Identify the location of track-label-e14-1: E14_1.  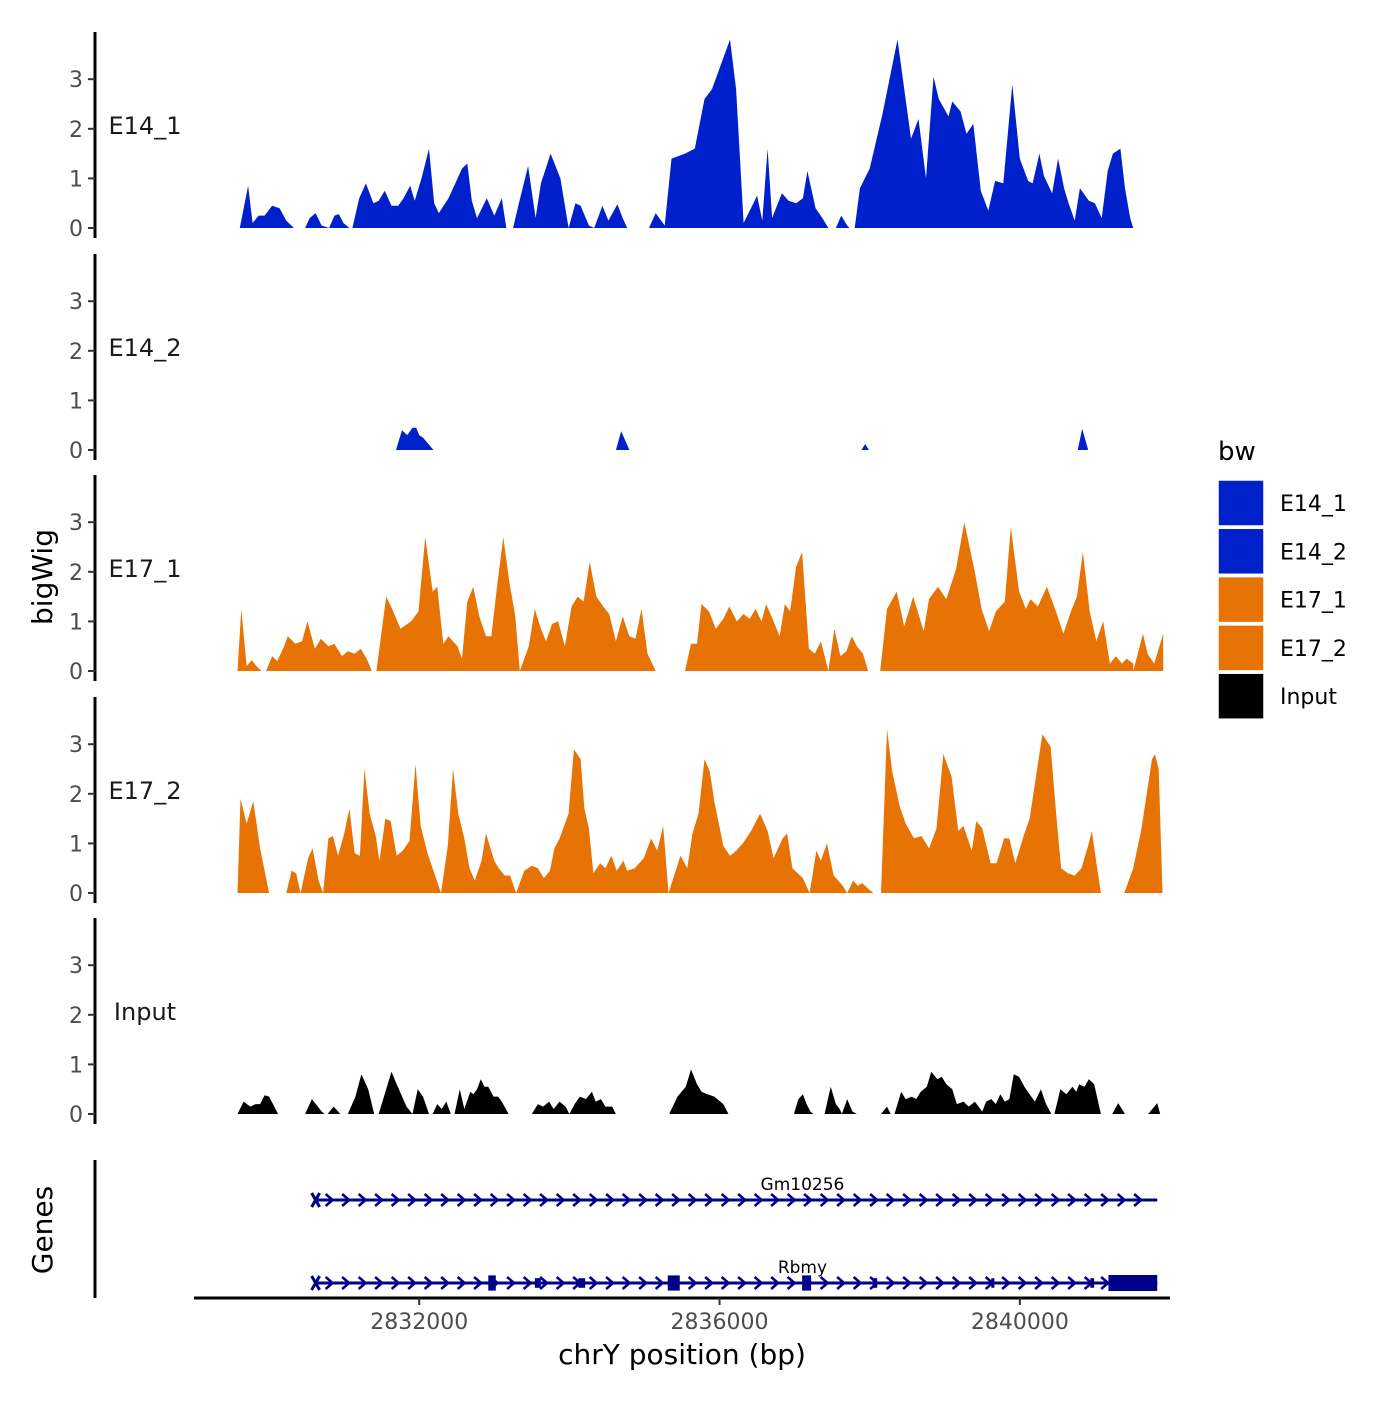
(145, 126).